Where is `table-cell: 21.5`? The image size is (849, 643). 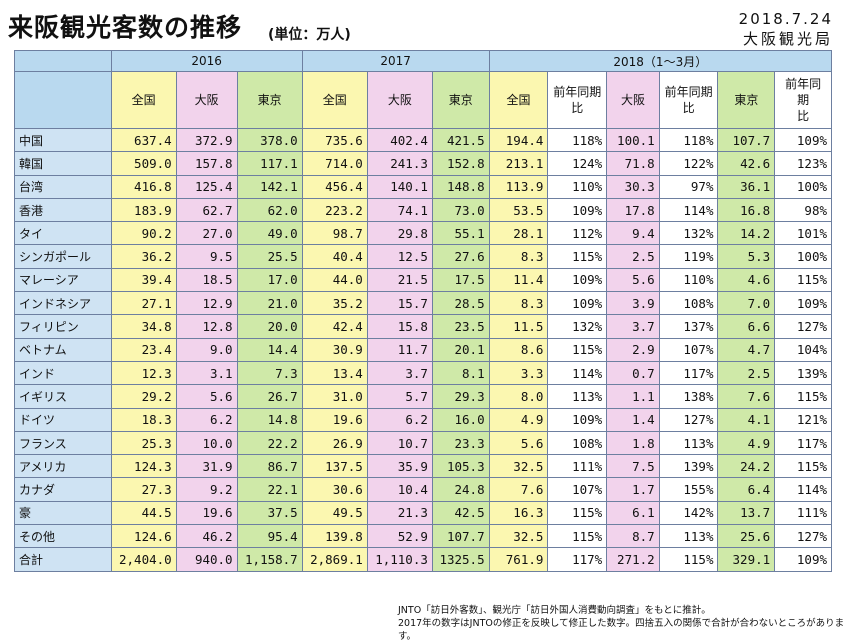
table-cell: 21.5 is located at coordinates (399, 280).